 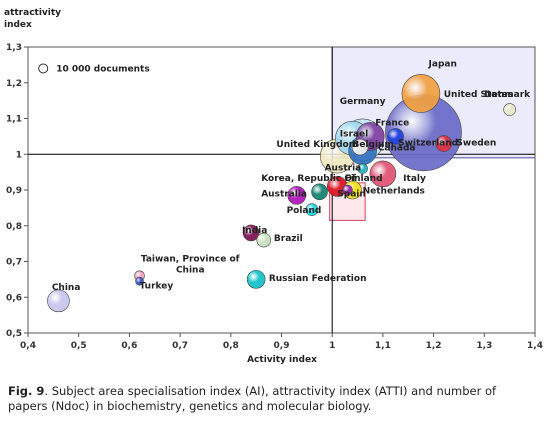 What do you see at coordinates (190, 271) in the screenshot?
I see `label-taiwan-line2: China` at bounding box center [190, 271].